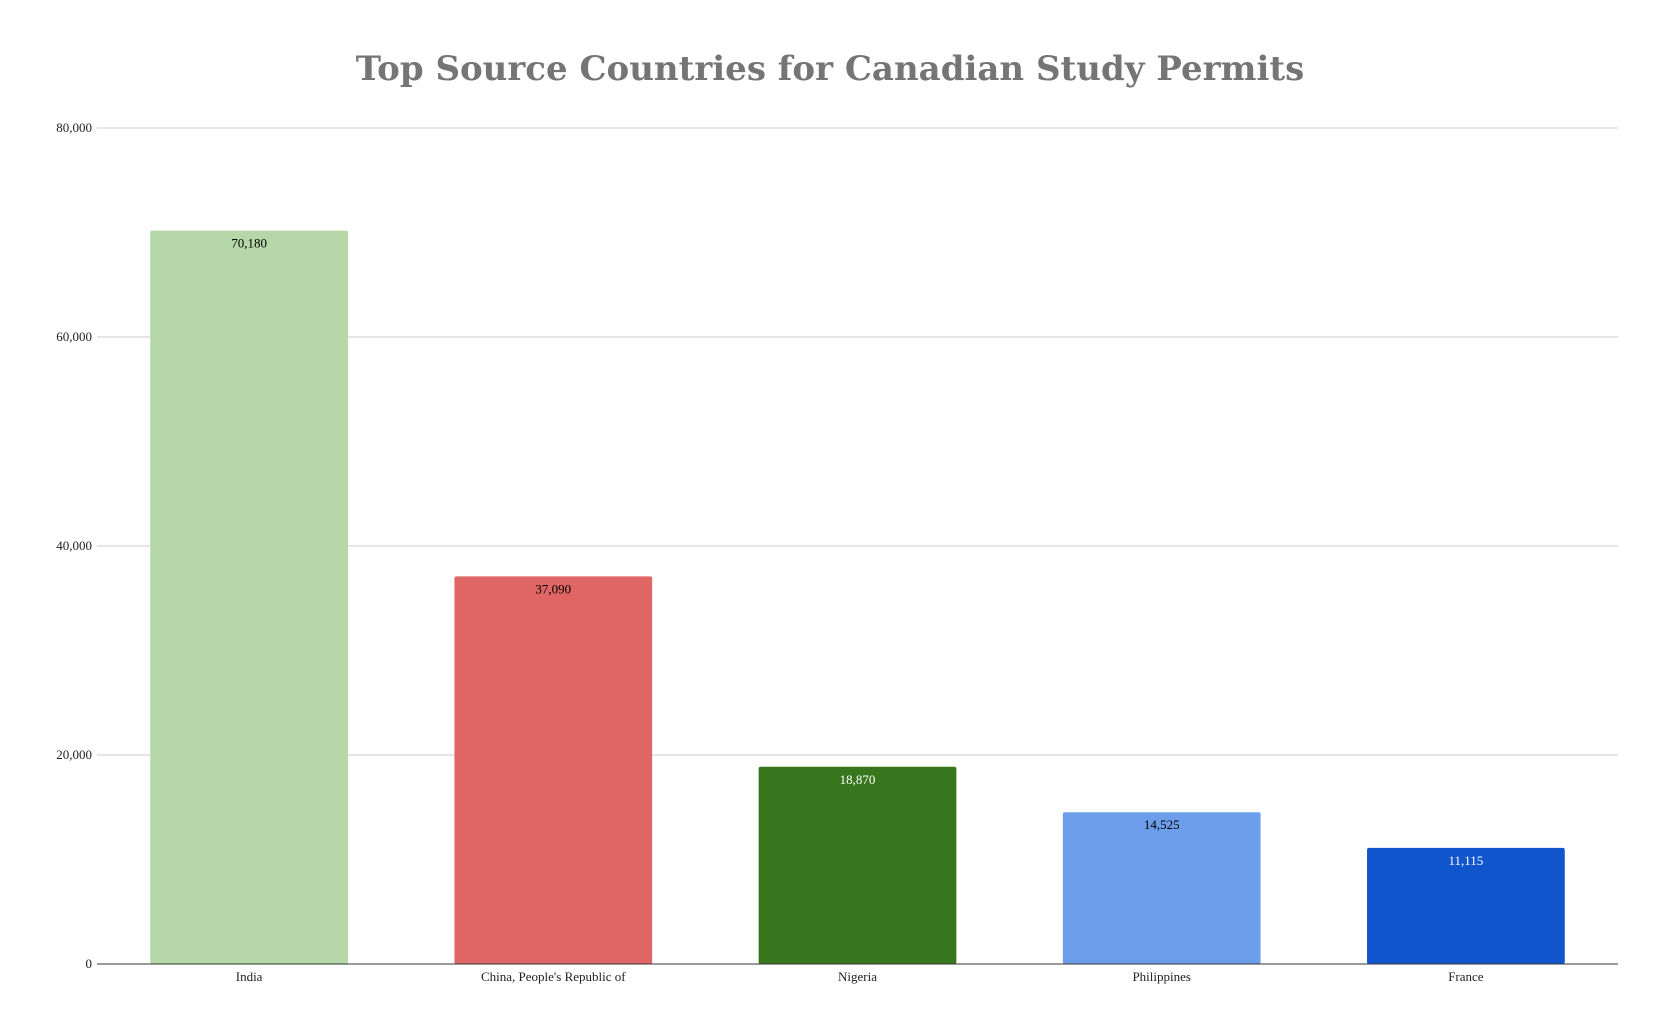 The image size is (1661, 1029). What do you see at coordinates (553, 588) in the screenshot?
I see `data-label: 37,090` at bounding box center [553, 588].